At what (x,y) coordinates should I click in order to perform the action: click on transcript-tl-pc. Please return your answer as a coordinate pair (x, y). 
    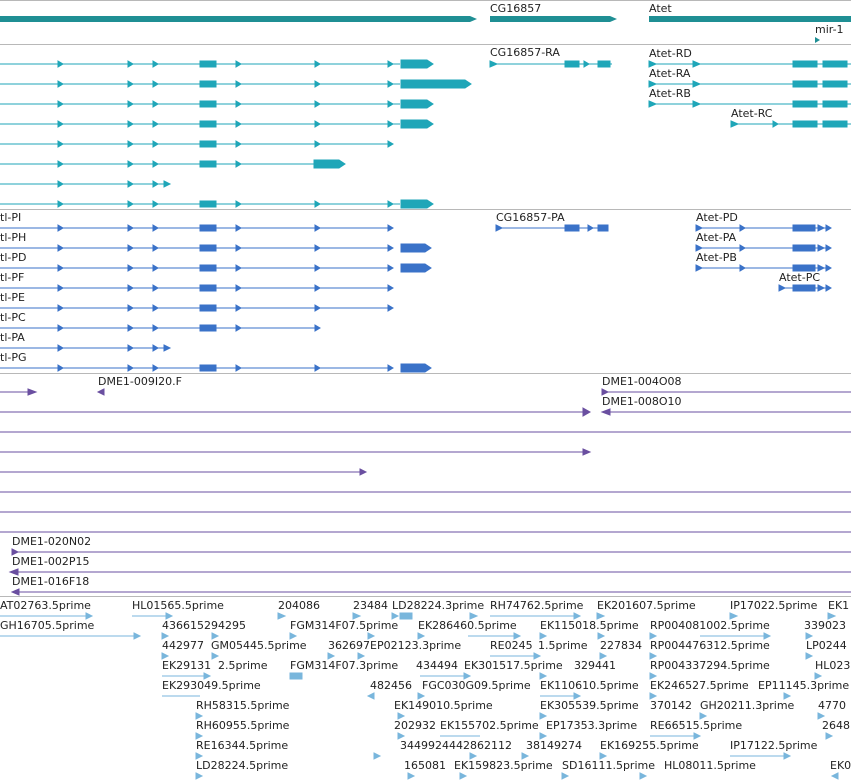
    Looking at the image, I should click on (160, 328).